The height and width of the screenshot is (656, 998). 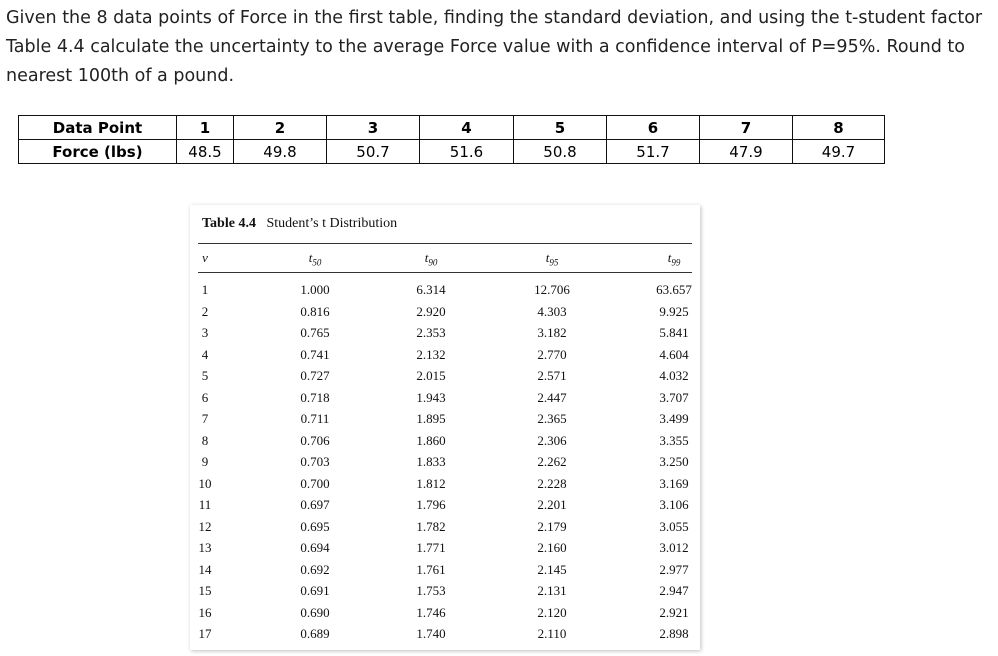 I want to click on column-header: ν, so click(x=205, y=258).